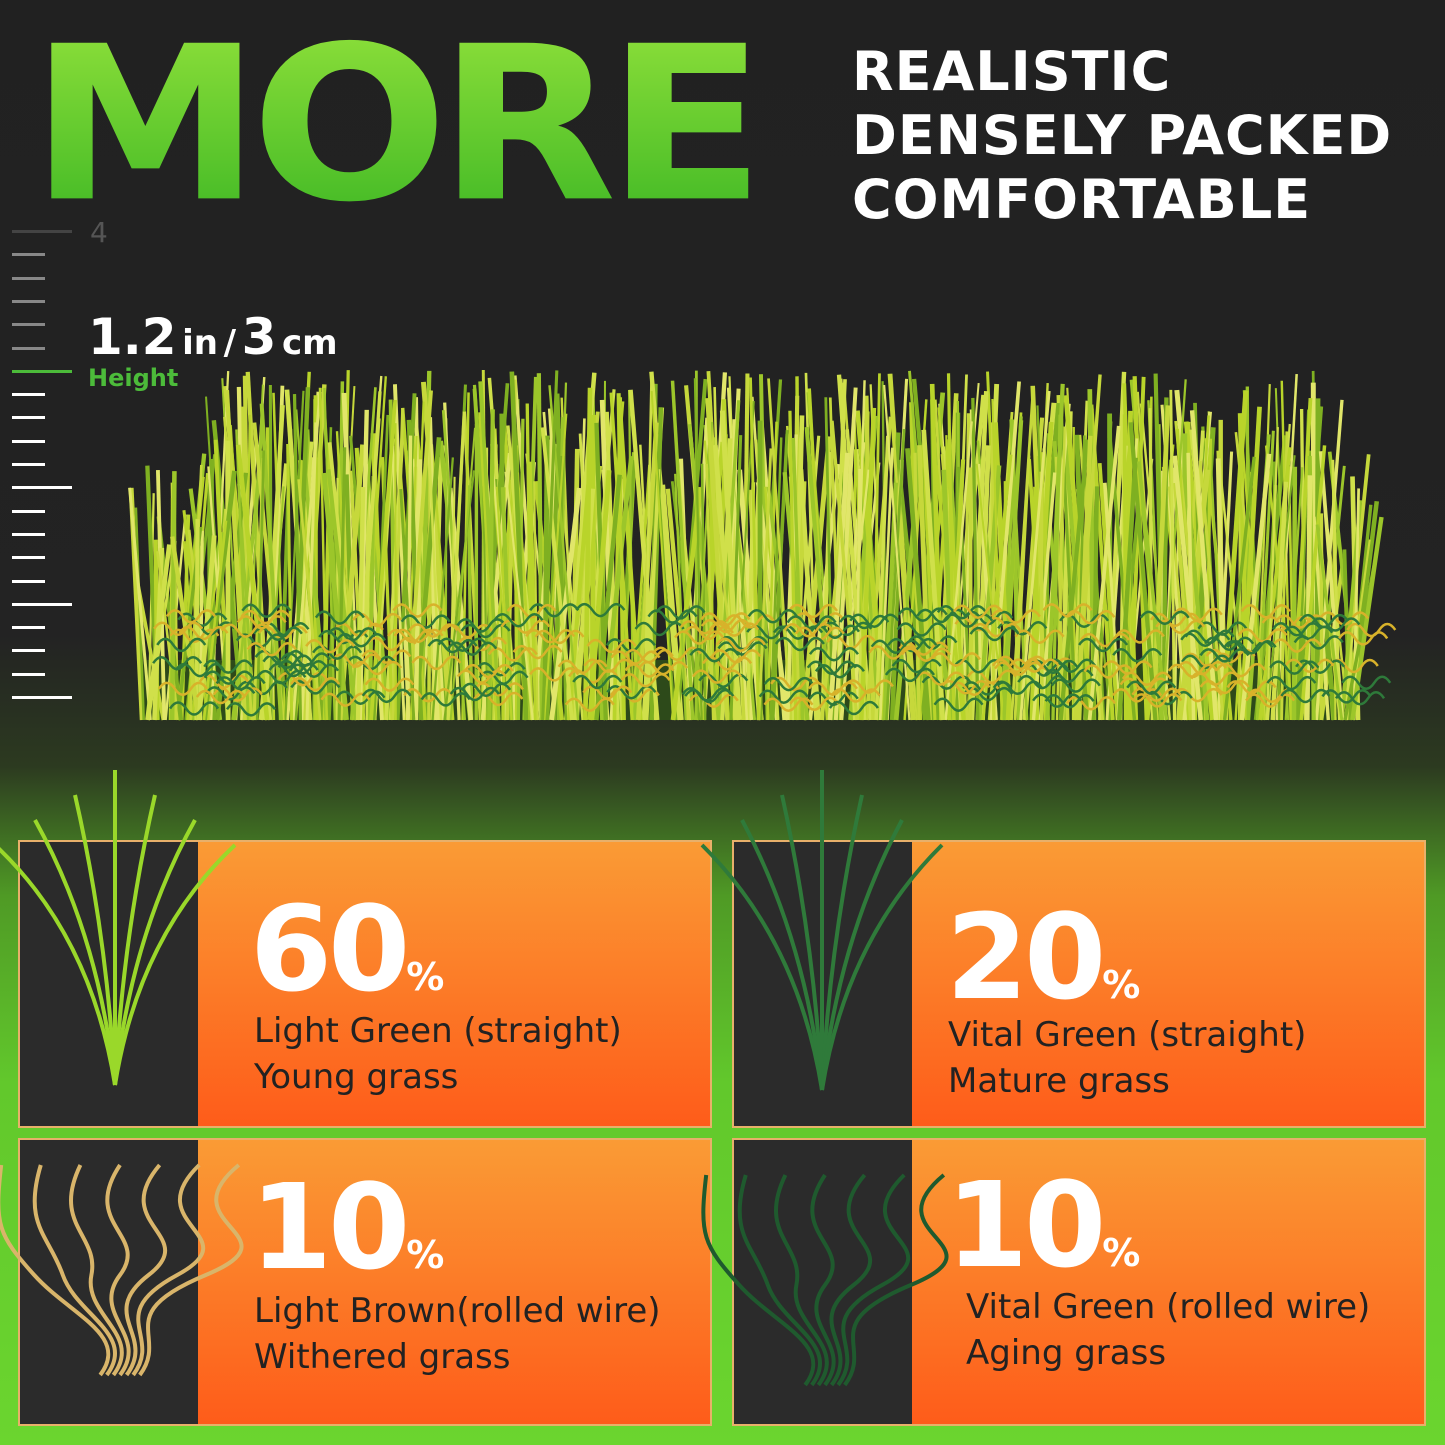 Image resolution: width=1445 pixels, height=1445 pixels. I want to click on card-line1: Light Green (straight), so click(438, 1031).